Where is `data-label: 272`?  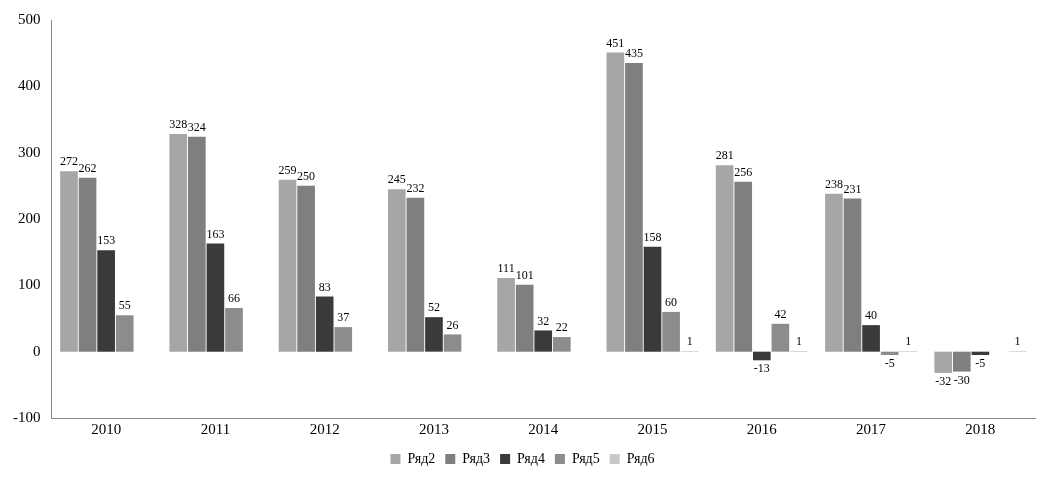
data-label: 272 is located at coordinates (68, 161).